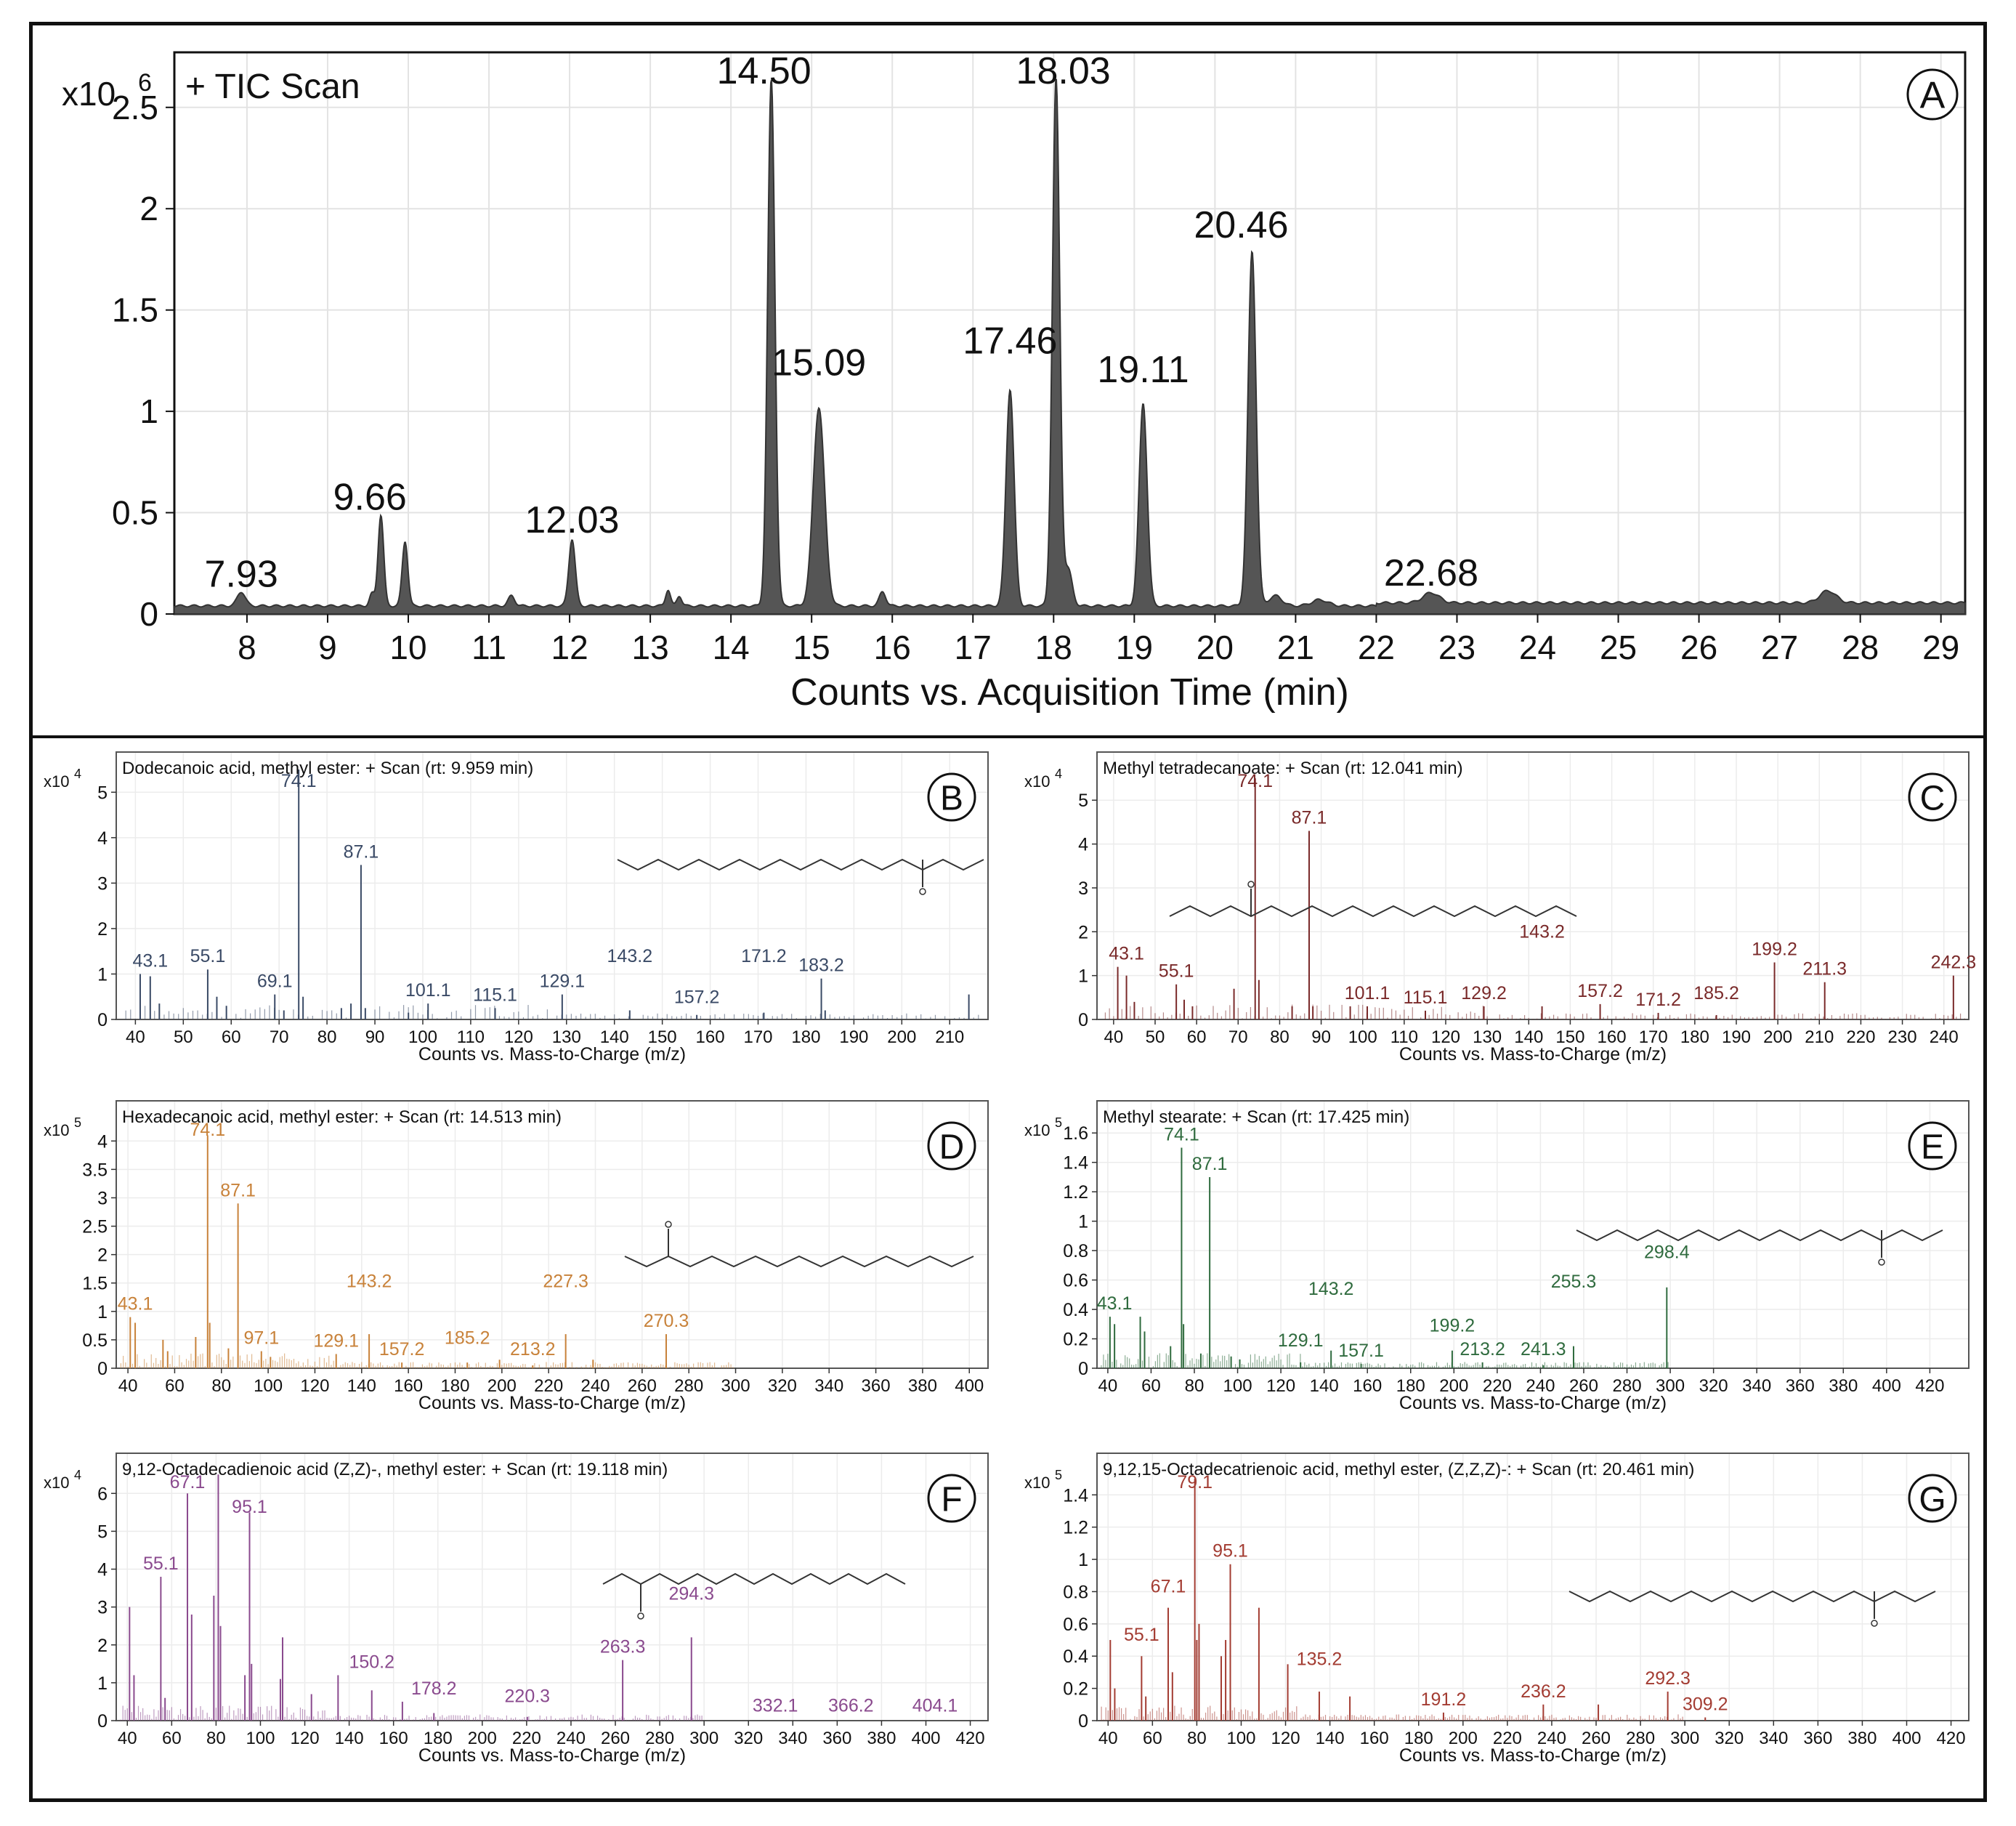 This screenshot has width=2016, height=1826. Describe the element at coordinates (570, 647) in the screenshot. I see `x-tick-label: 12` at that location.